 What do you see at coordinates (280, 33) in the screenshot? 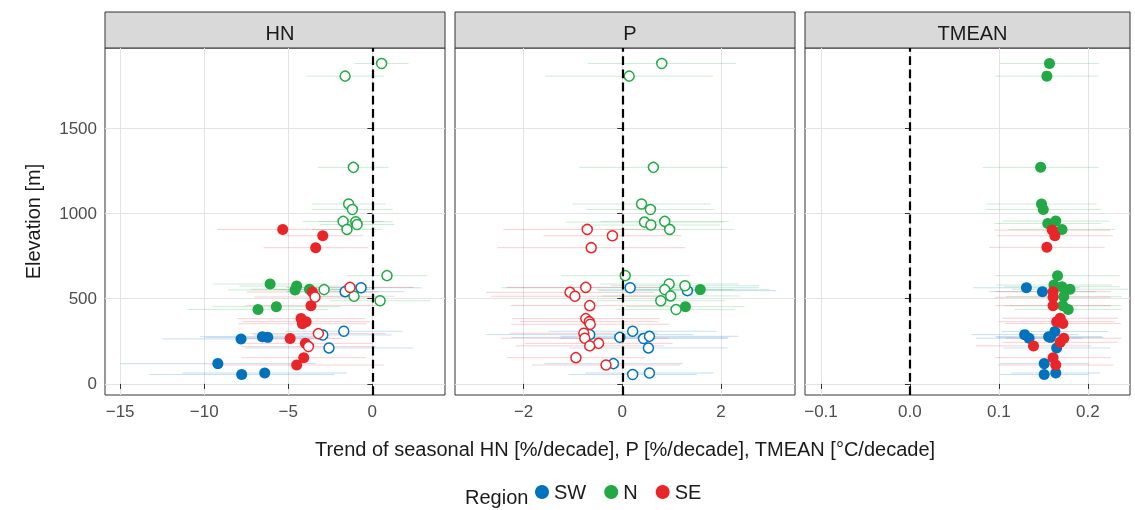
I see `chart-title: HN` at bounding box center [280, 33].